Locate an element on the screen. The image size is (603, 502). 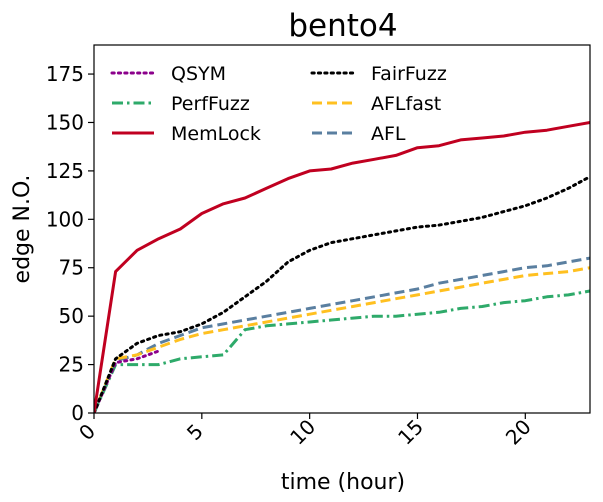
y-tick-label: 100 is located at coordinates (65, 219).